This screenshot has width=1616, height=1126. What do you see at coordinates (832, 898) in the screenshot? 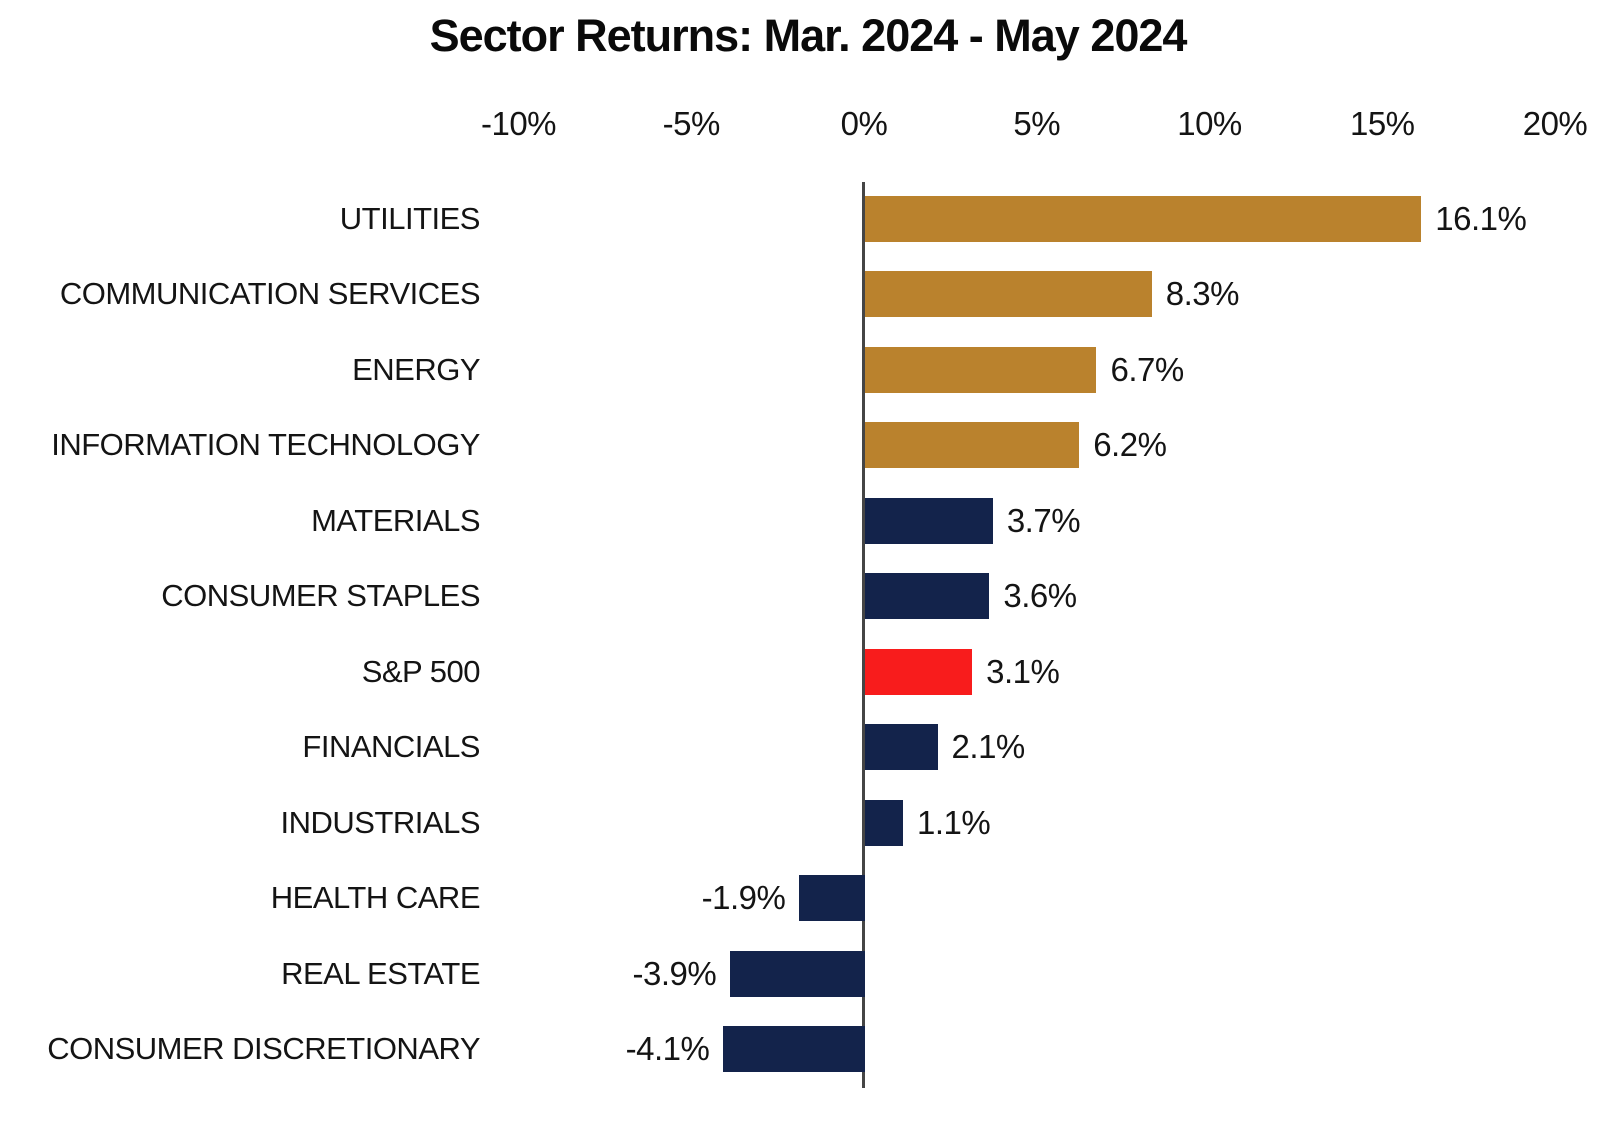
I see `bar-health-care` at bounding box center [832, 898].